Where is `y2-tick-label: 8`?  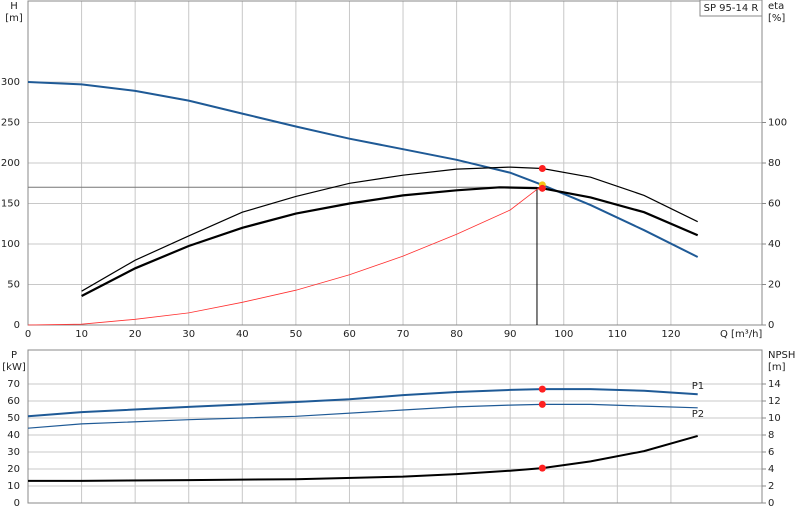
y2-tick-label: 8 is located at coordinates (771, 435).